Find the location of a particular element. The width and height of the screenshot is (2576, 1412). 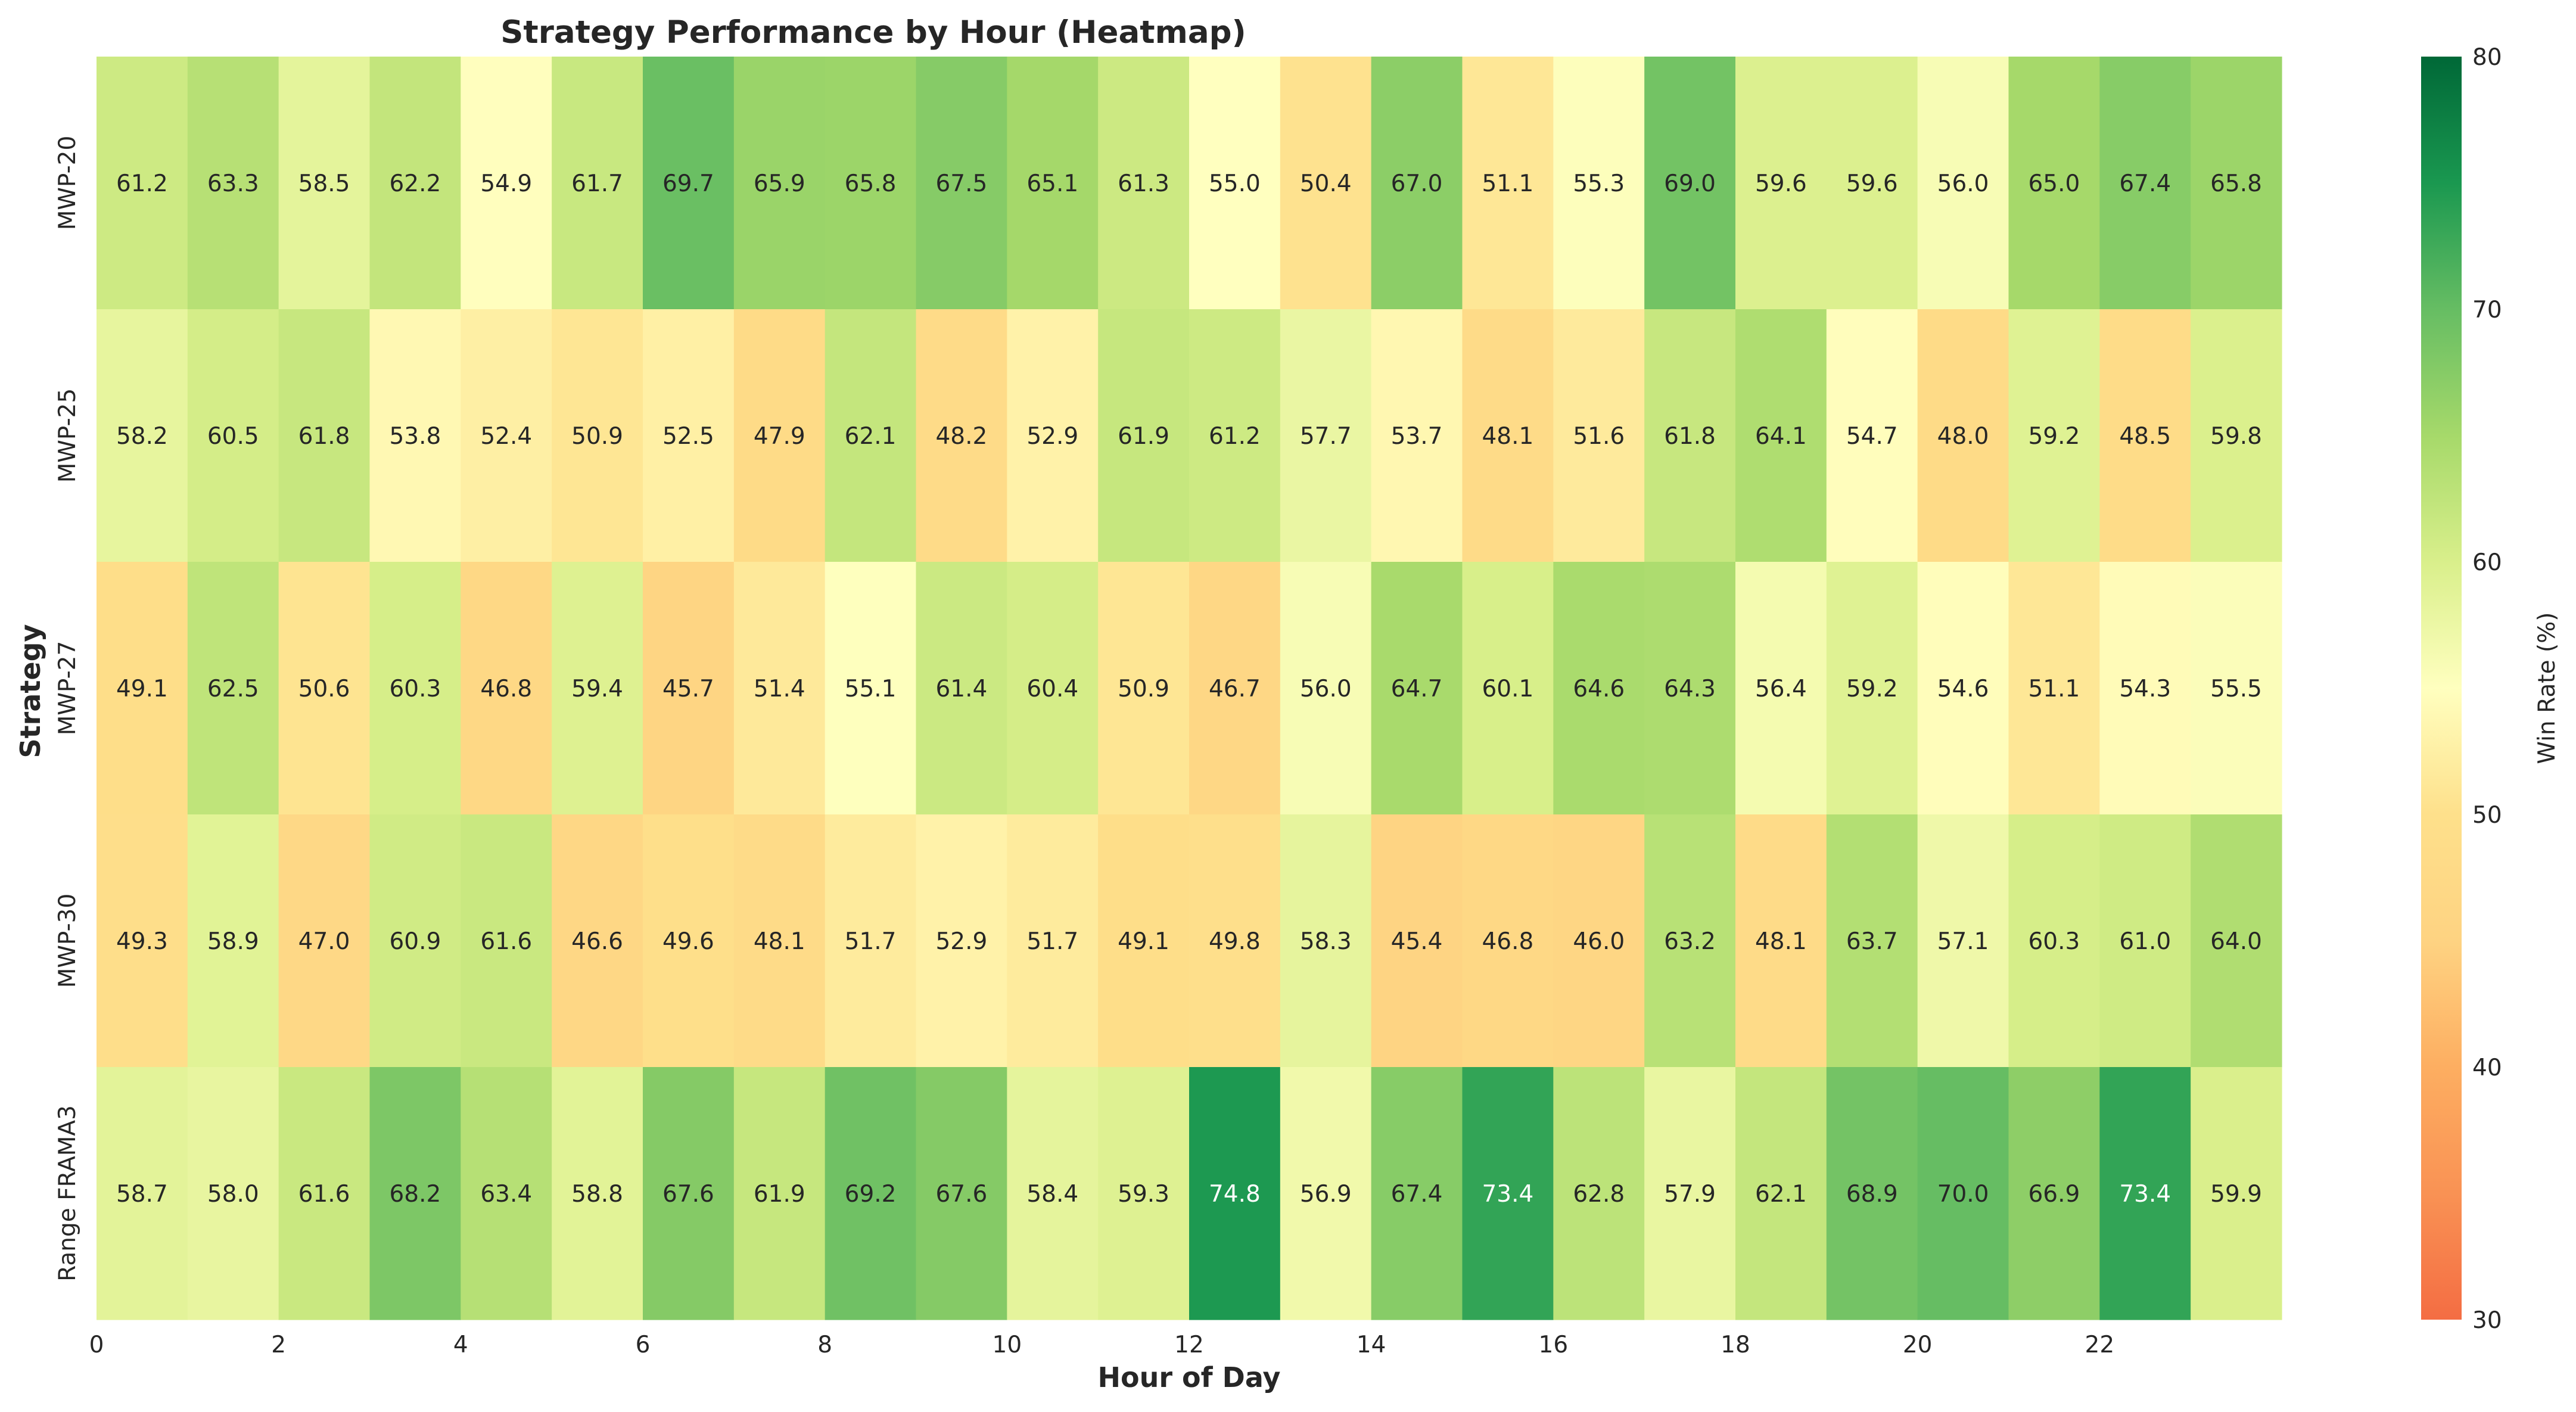

cell-value-label: 51.1 is located at coordinates (2054, 689).